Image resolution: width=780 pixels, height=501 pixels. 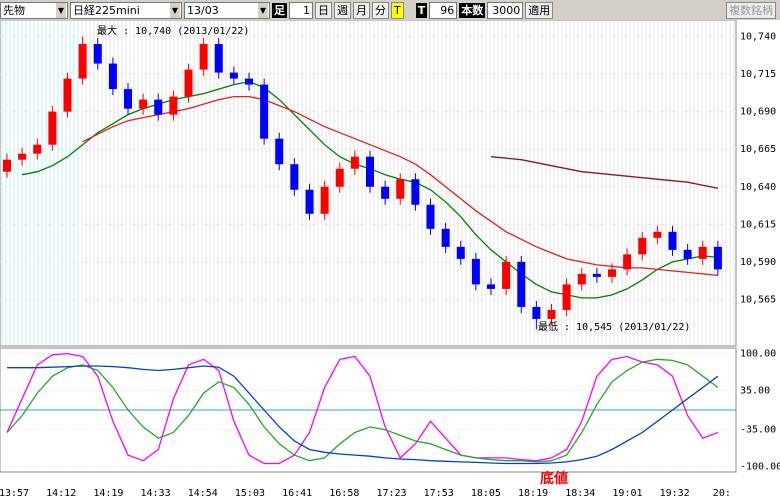 What do you see at coordinates (126, 10) in the screenshot?
I see `symbol-select: 日経225mini` at bounding box center [126, 10].